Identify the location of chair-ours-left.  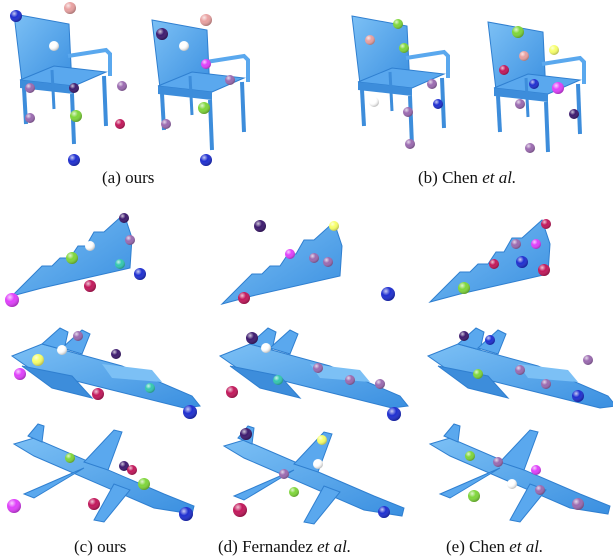
(62, 79).